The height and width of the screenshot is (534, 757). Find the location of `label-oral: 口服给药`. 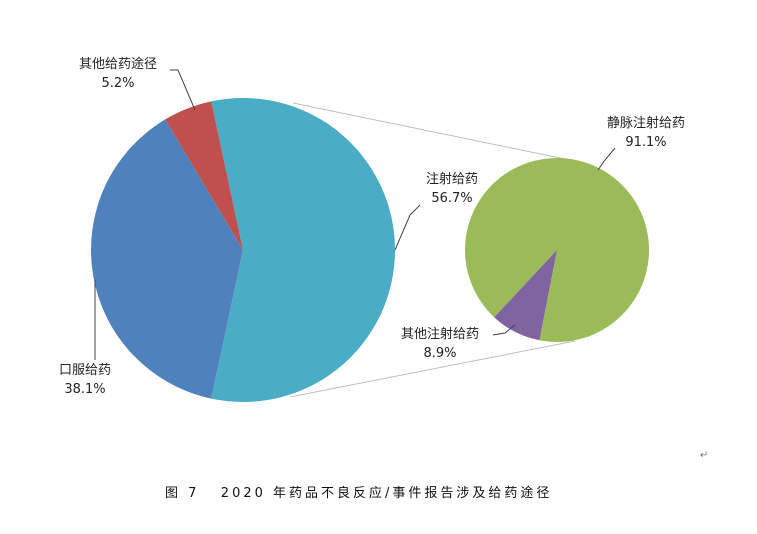

label-oral: 口服给药 is located at coordinates (85, 370).